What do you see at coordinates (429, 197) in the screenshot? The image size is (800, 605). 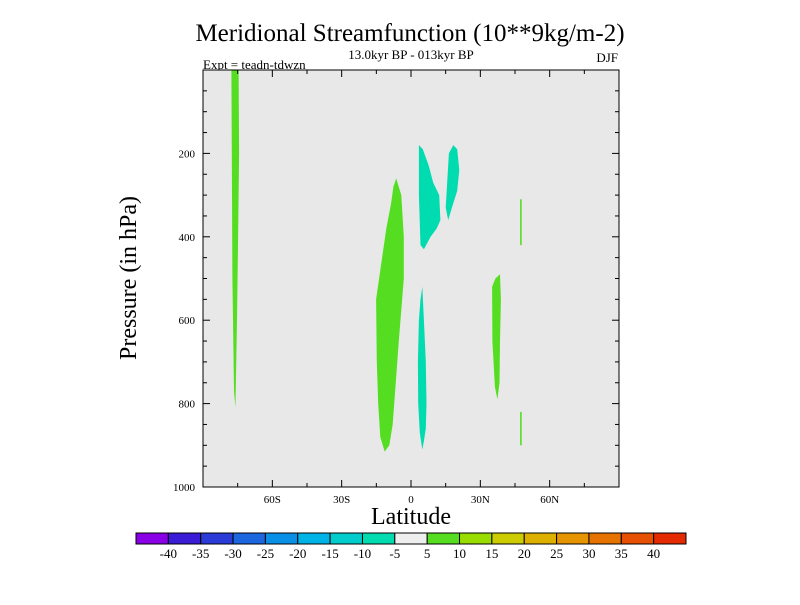 I see `contour-region-upper-tropical-cell-a` at bounding box center [429, 197].